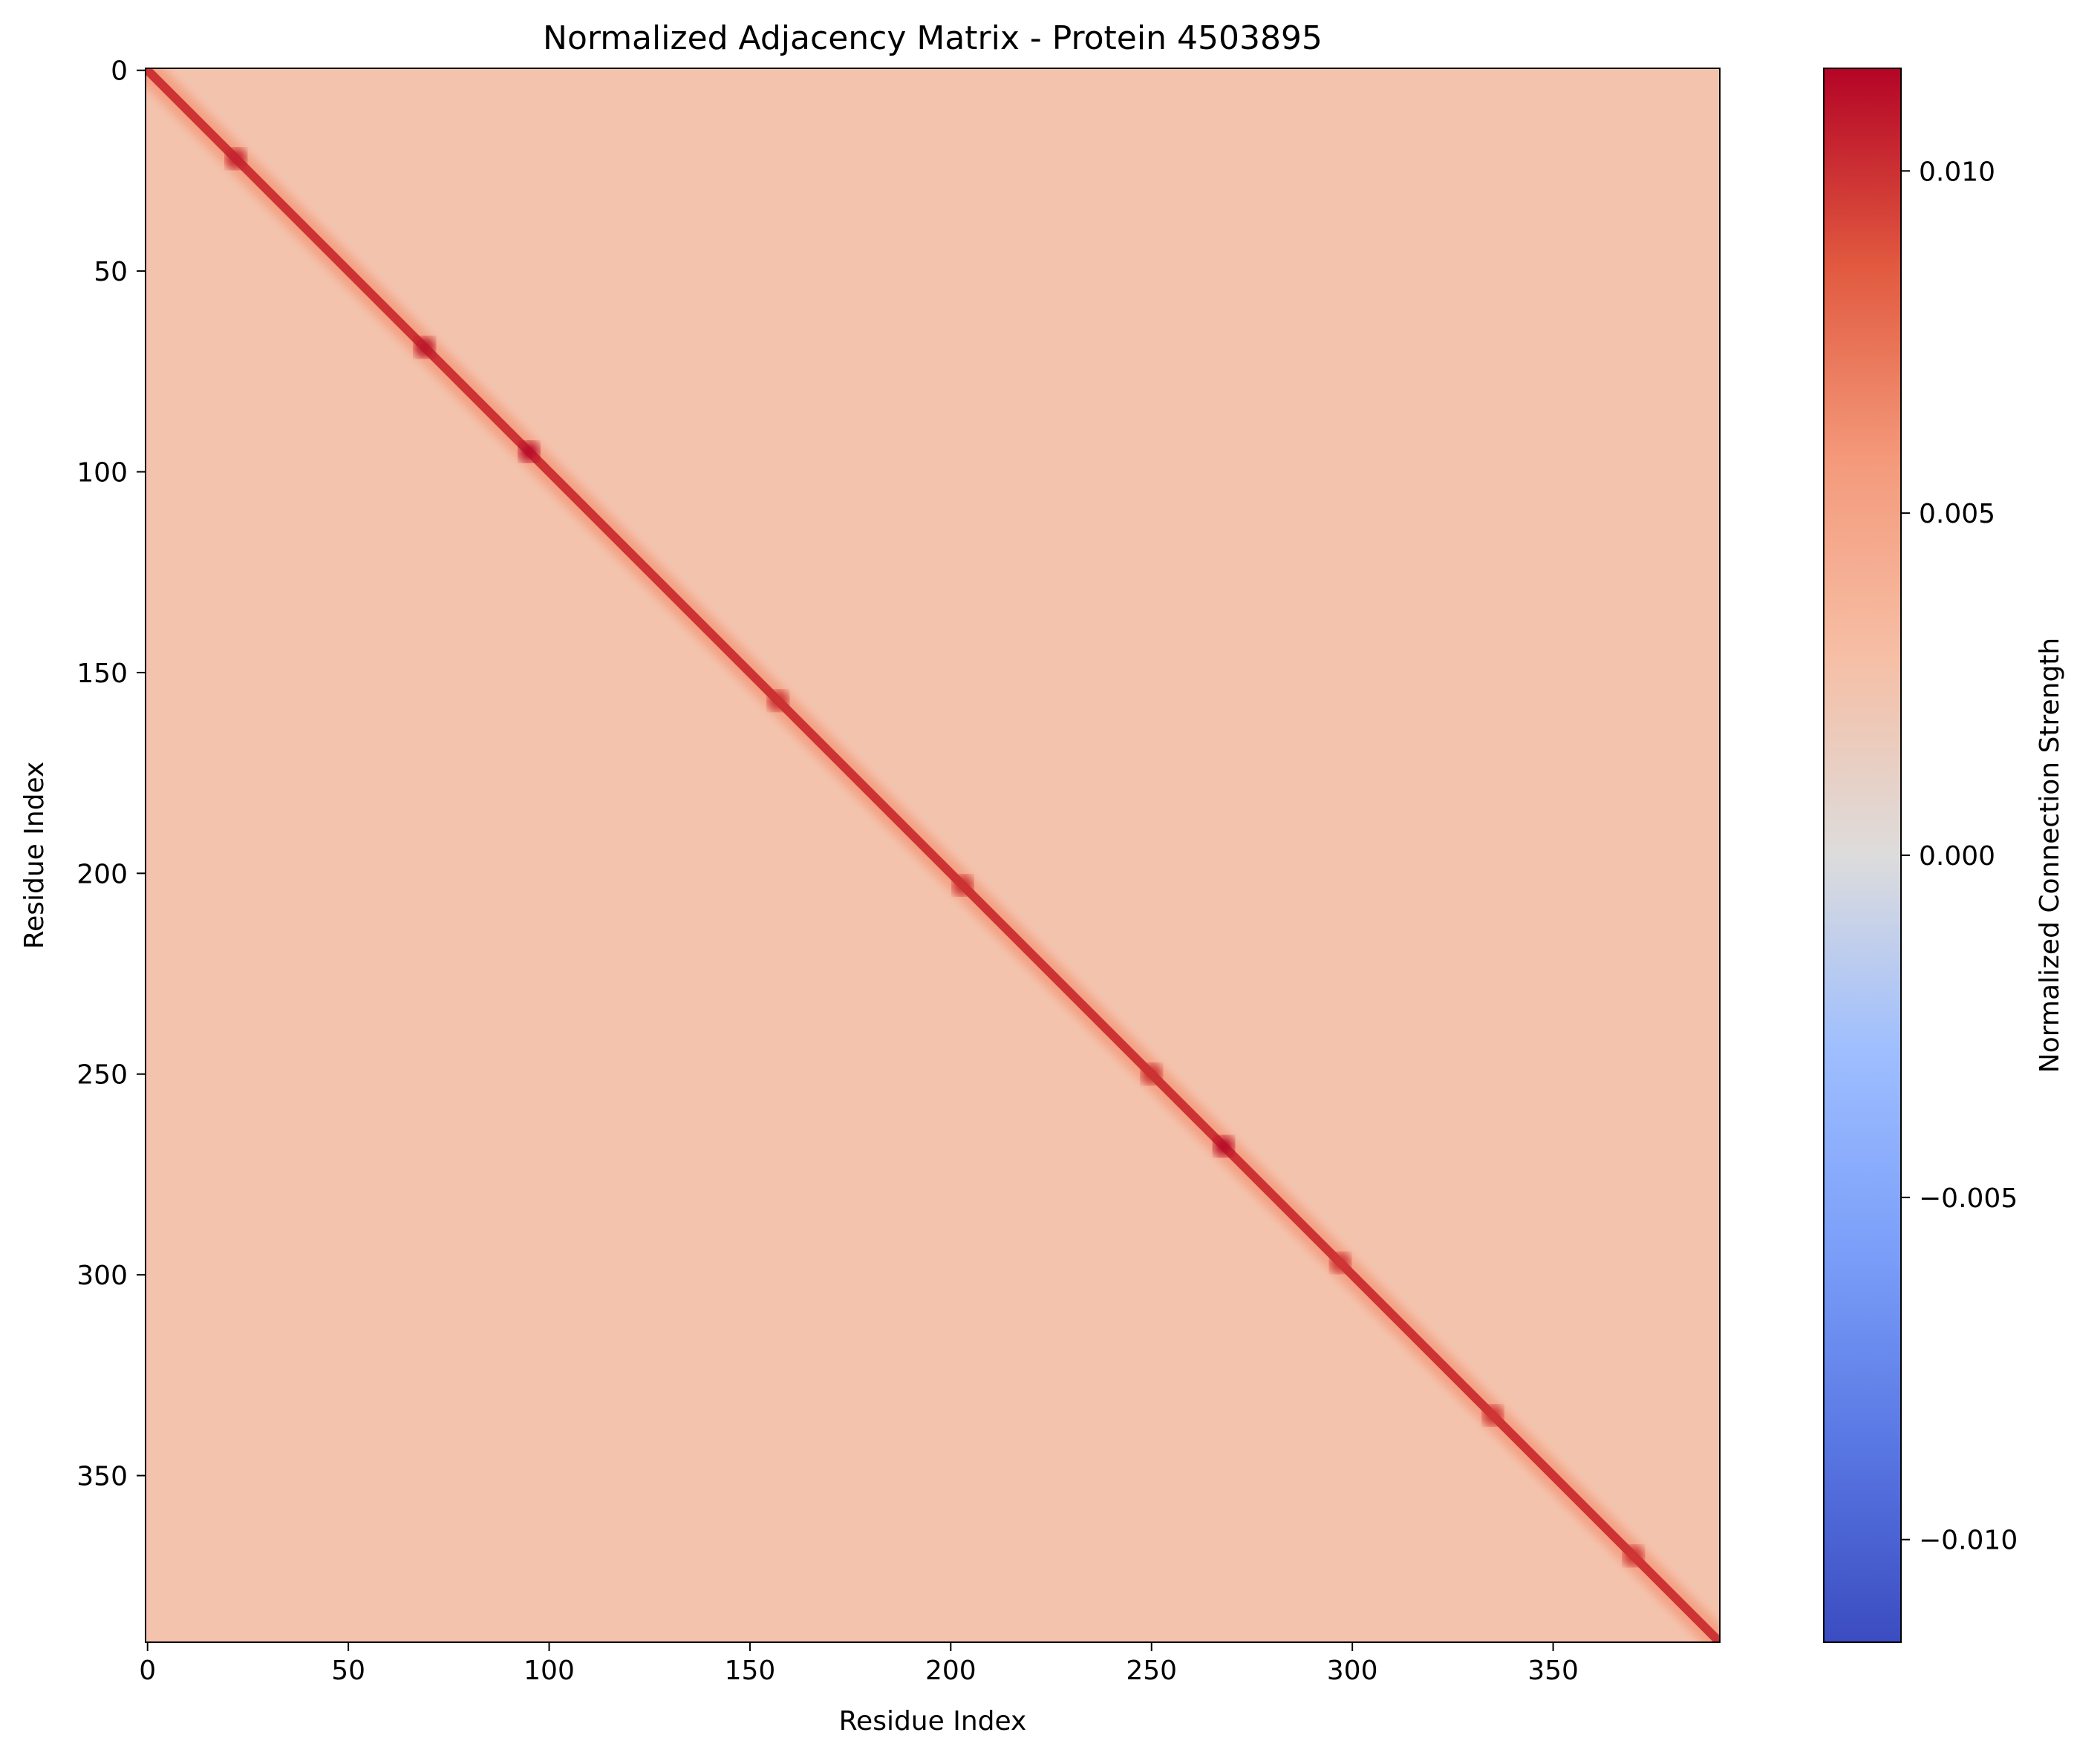  I want to click on x-tick-label: 250, so click(1151, 1671).